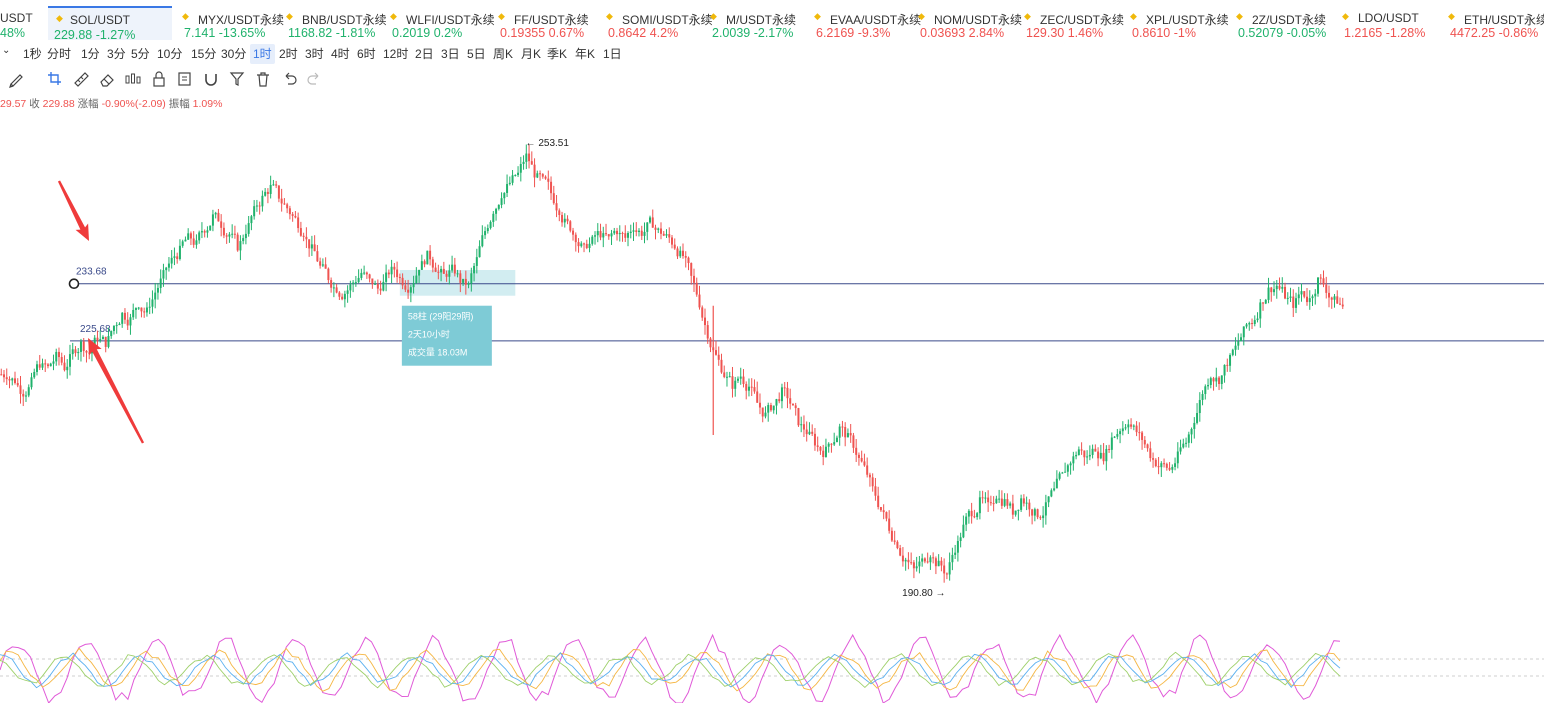 The image size is (1544, 703). What do you see at coordinates (1177, 23) in the screenshot?
I see `ticker-xpl-usdt-: ◆ XPL/USDT永续 0.8610 -1%` at bounding box center [1177, 23].